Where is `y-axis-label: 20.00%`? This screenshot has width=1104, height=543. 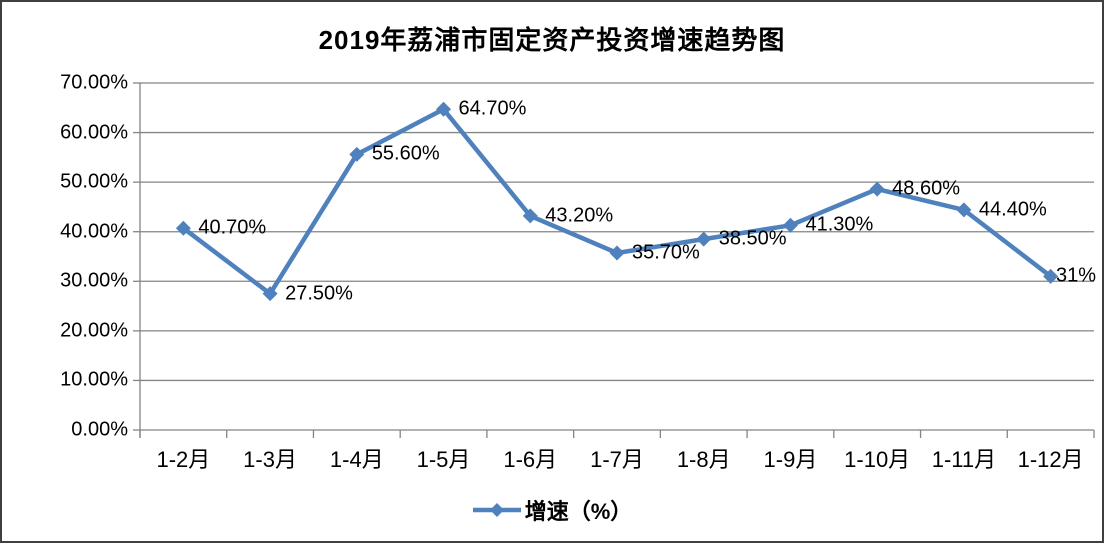
y-axis-label: 20.00% is located at coordinates (94, 330).